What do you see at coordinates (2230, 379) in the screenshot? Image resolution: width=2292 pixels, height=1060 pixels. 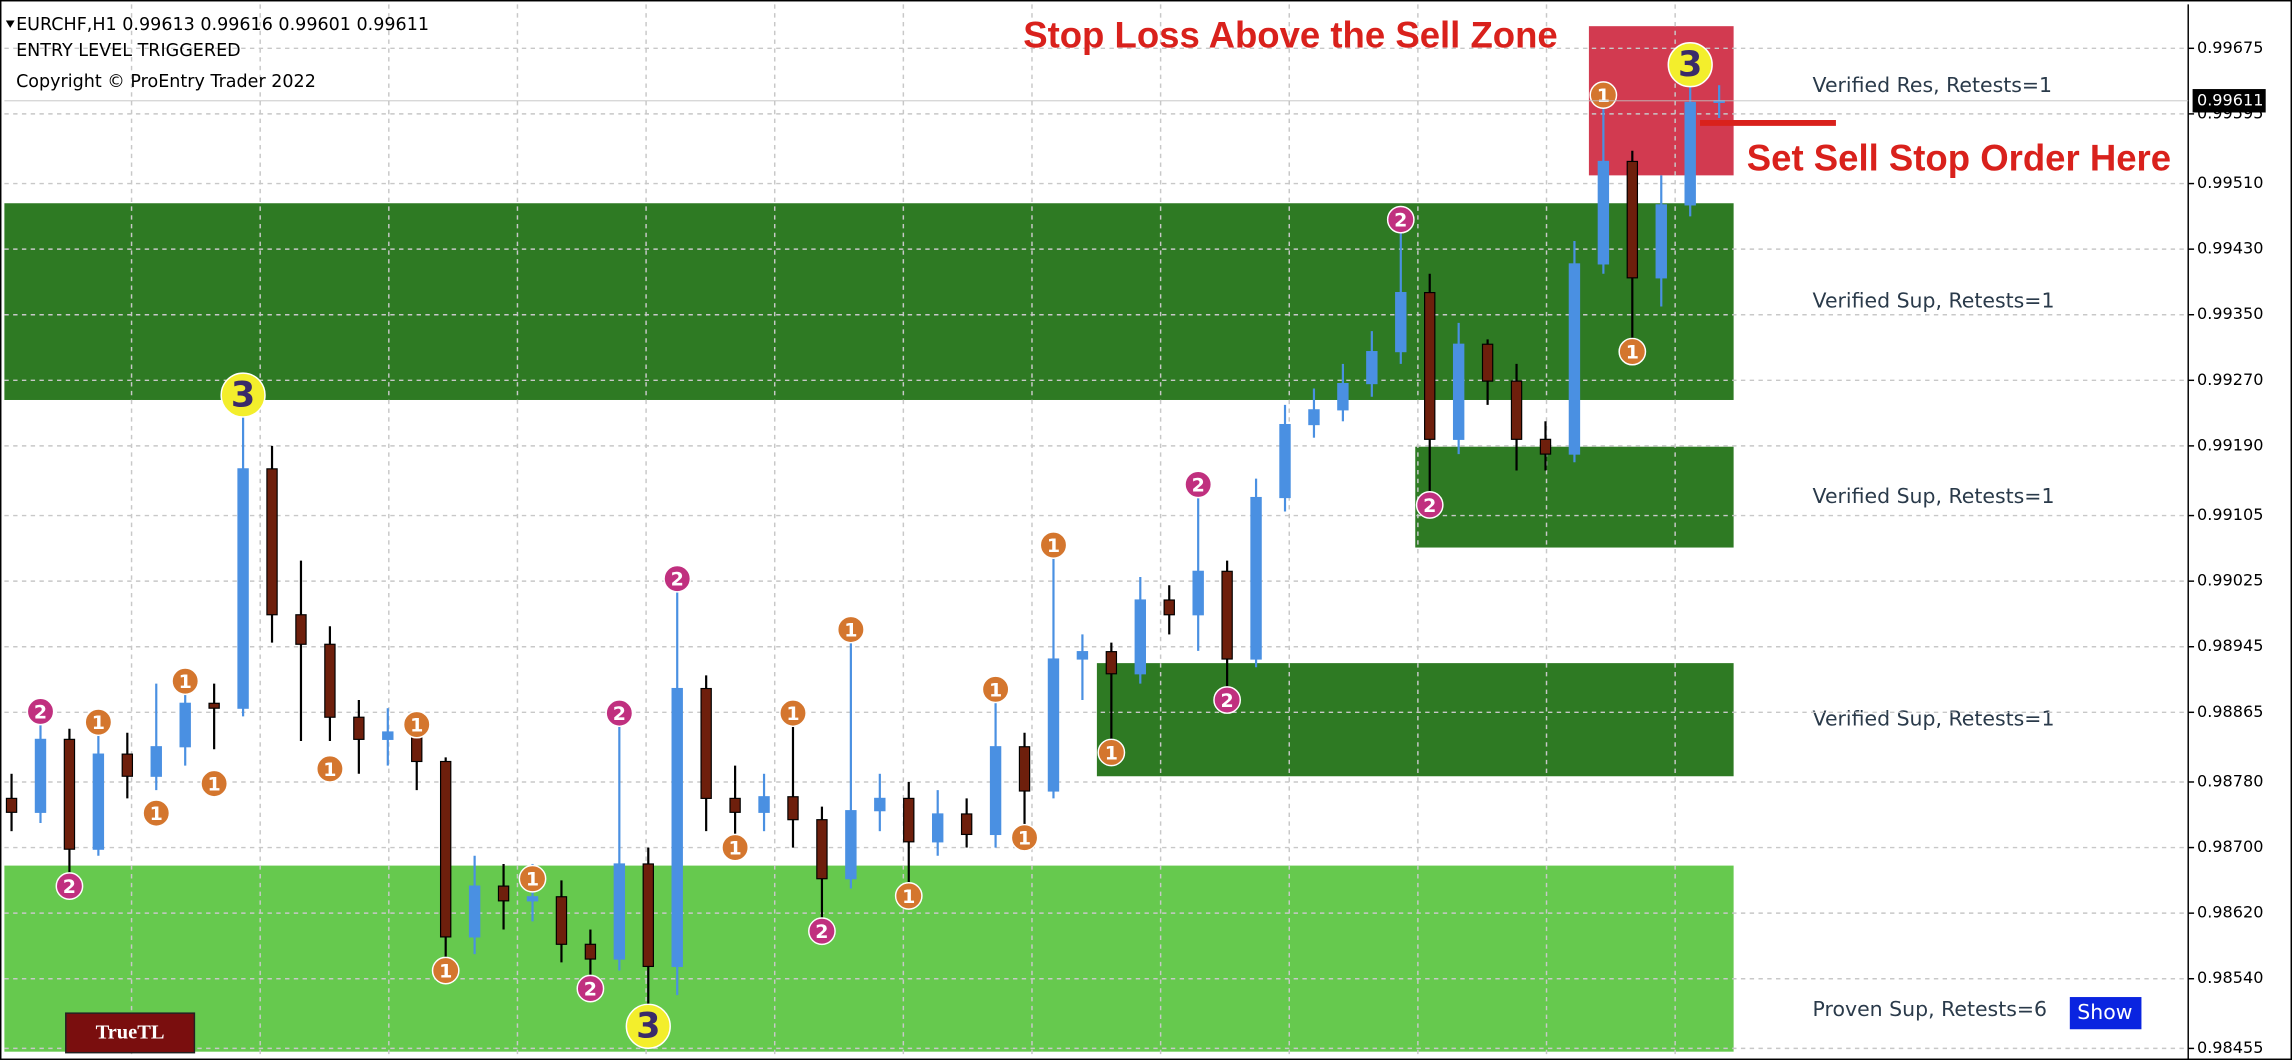 I see `y-tick-label: 0.99270` at bounding box center [2230, 379].